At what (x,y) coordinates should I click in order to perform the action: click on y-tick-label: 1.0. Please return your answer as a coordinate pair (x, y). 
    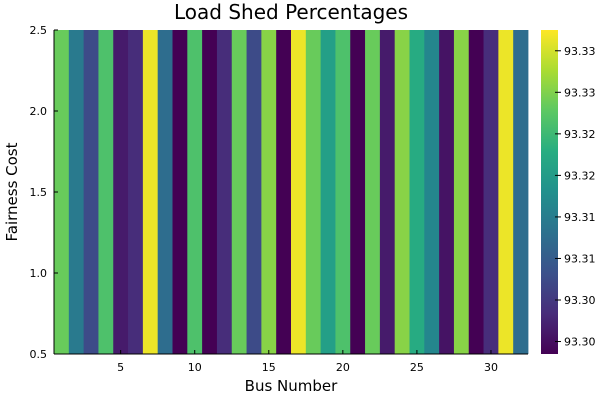
    Looking at the image, I should click on (39, 273).